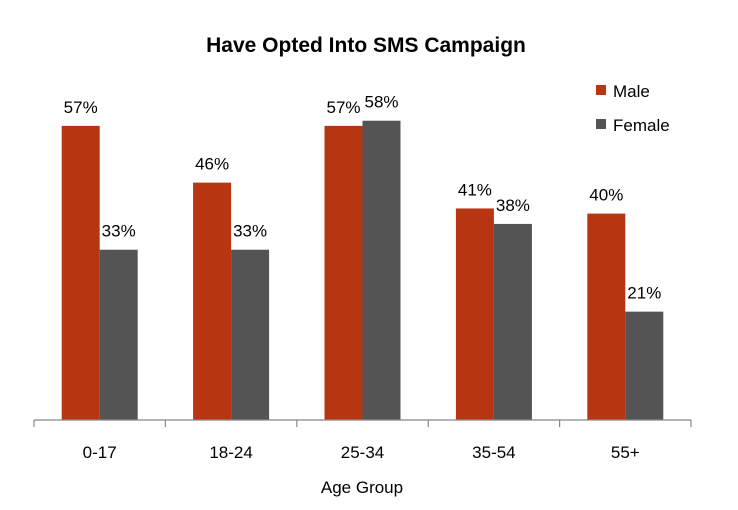  Describe the element at coordinates (606, 195) in the screenshot. I see `data-label-male-4: 40%` at that location.